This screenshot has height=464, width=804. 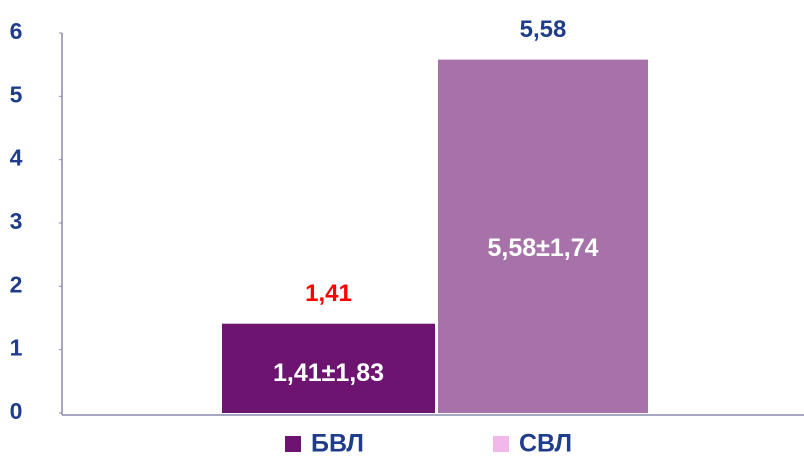 I want to click on y-tick-label: 3, so click(x=16, y=221).